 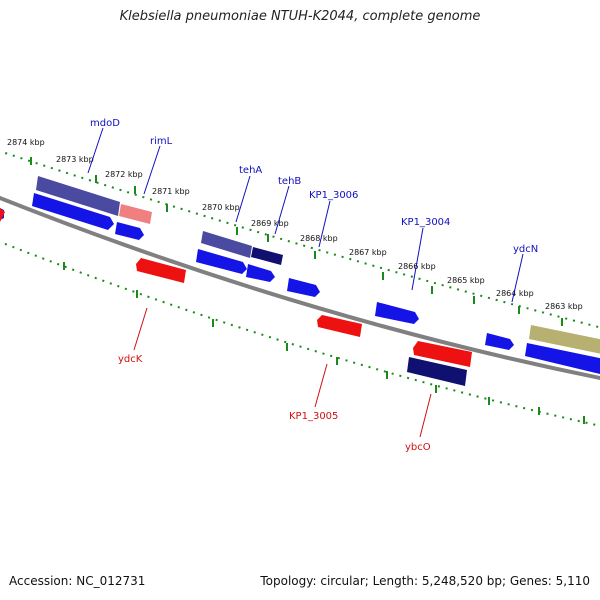 I want to click on gene-tehA, so click(x=226, y=244).